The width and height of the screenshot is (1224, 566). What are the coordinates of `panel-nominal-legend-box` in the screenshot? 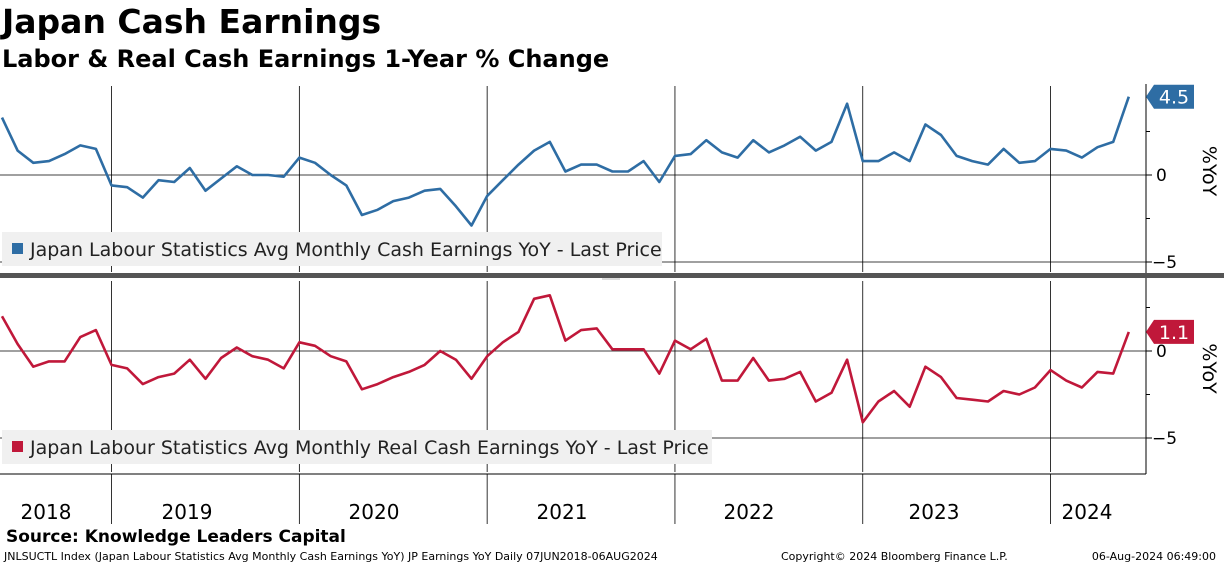 It's located at (332, 249).